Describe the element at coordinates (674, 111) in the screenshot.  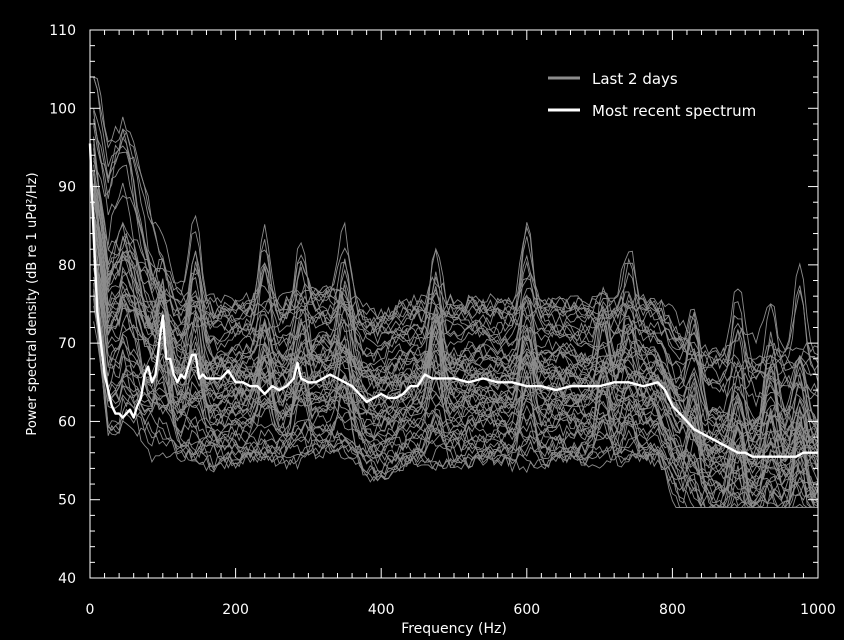
I see `legend-label-recent: Most recent spectrum` at that location.